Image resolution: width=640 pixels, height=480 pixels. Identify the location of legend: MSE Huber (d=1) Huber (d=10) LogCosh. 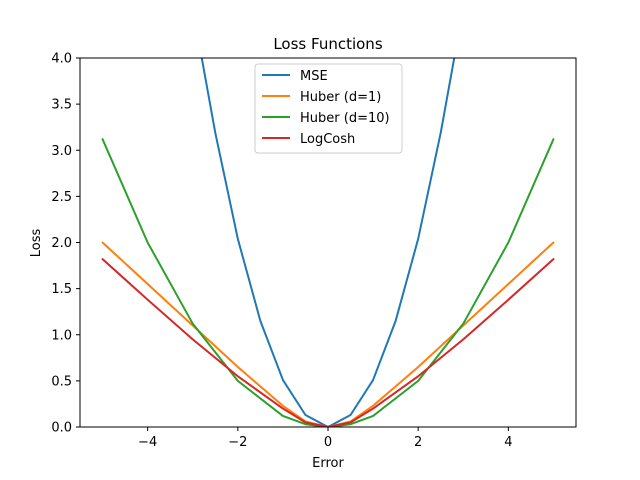
(328, 108).